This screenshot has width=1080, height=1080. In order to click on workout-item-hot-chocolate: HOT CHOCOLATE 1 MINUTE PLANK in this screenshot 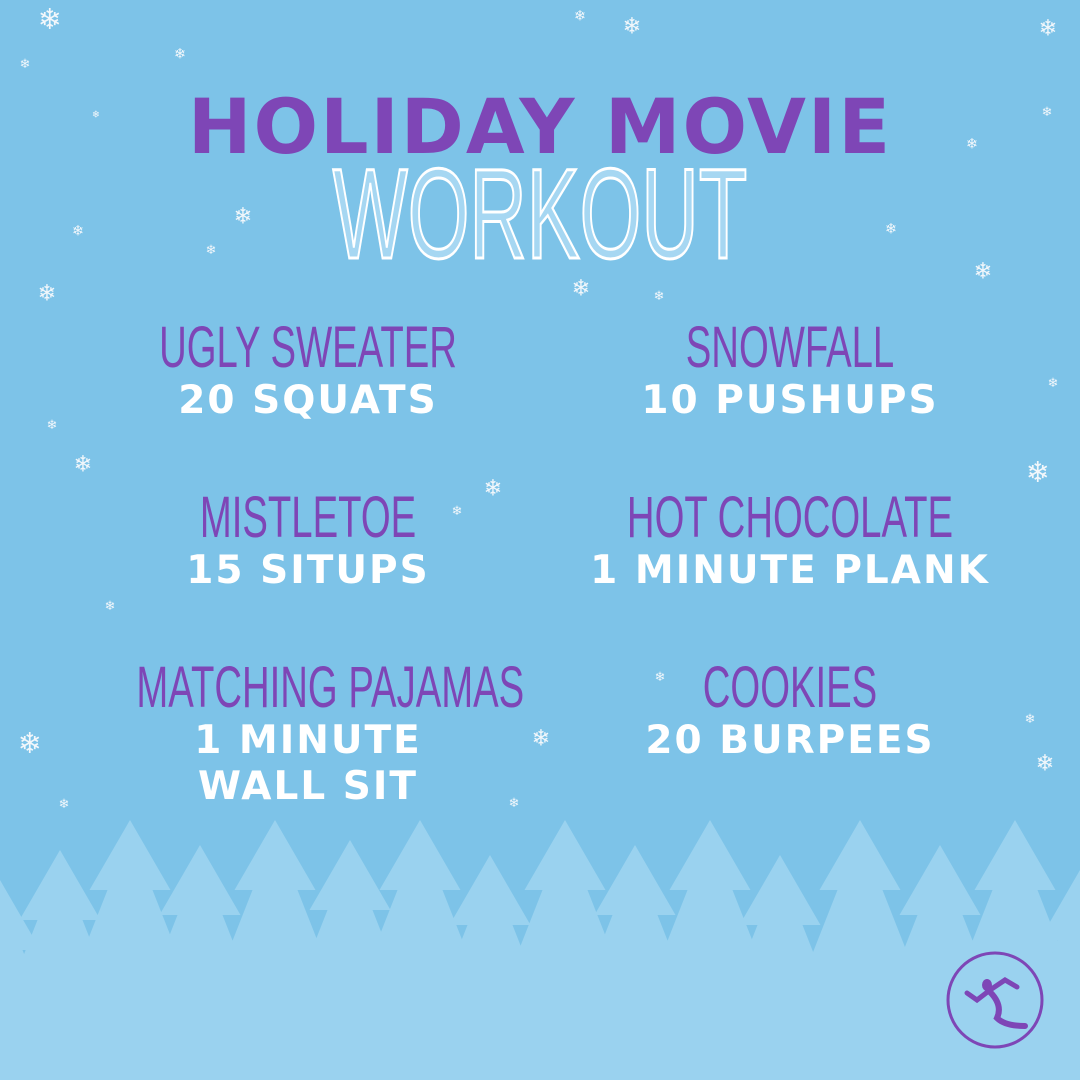, I will do `click(790, 541)`.